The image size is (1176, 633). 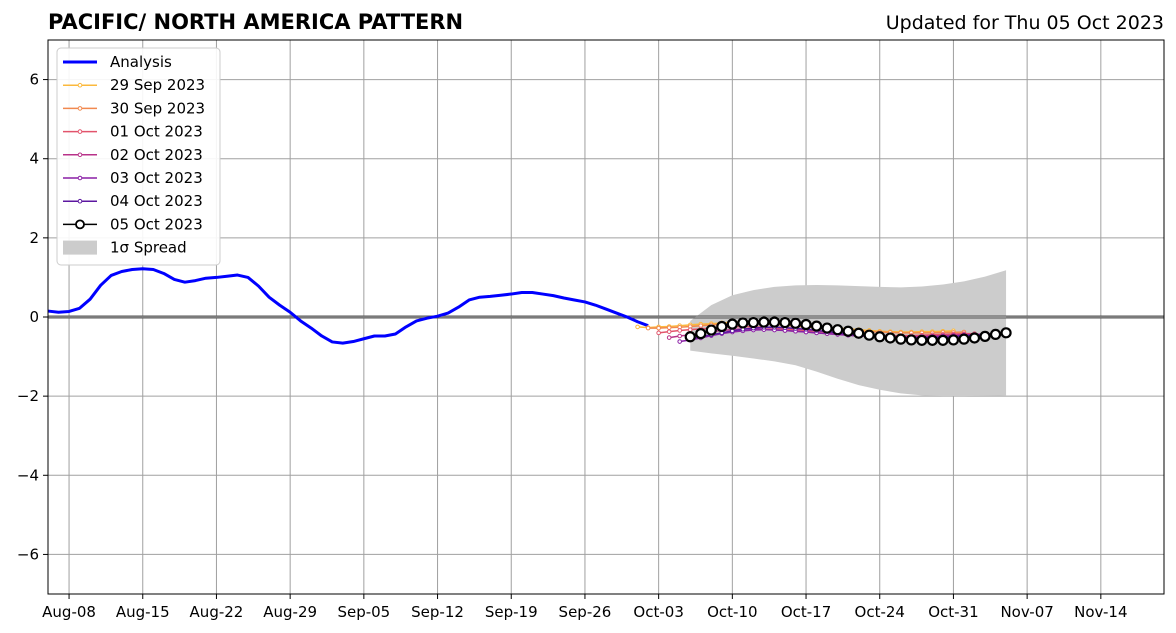 I want to click on legend-label: 03 Oct 2023, so click(x=156, y=178).